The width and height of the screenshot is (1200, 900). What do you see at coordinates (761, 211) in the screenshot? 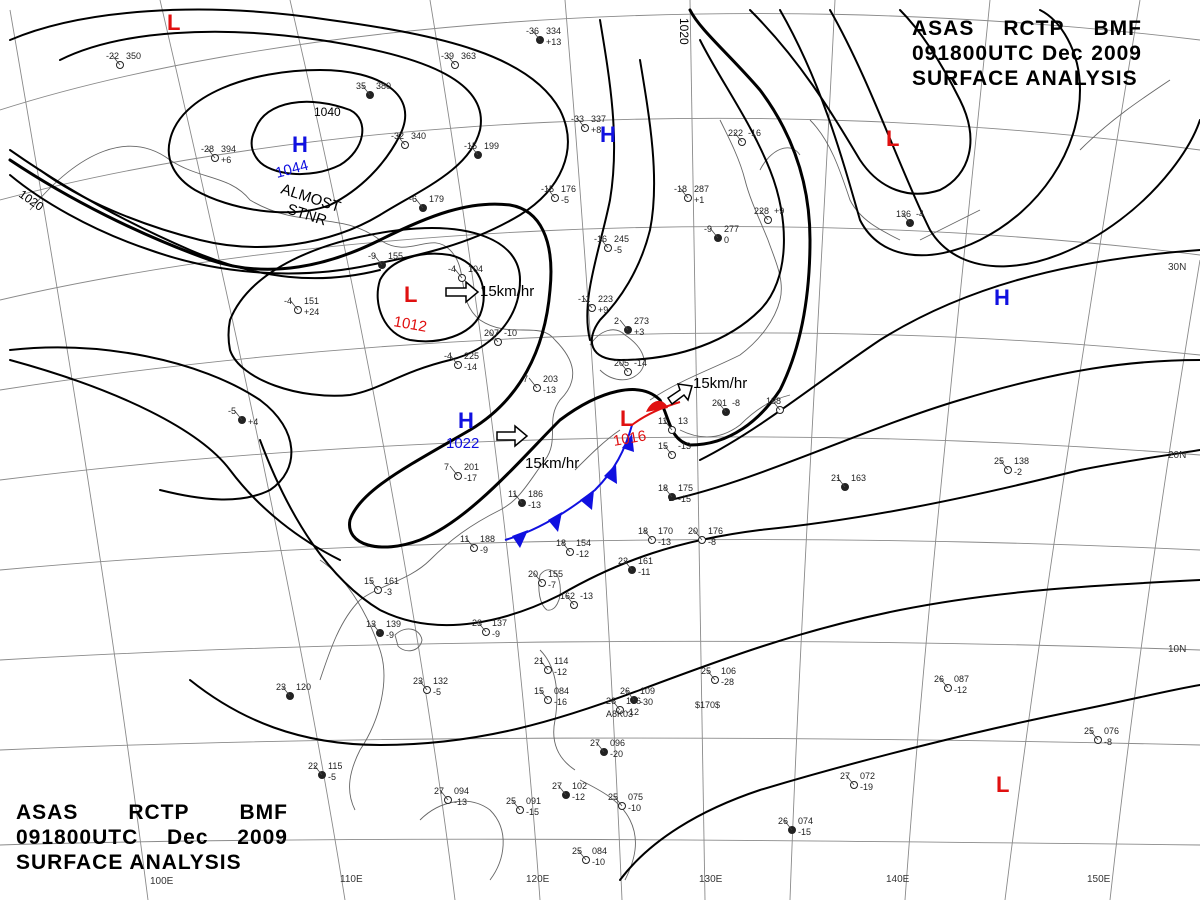
I see `station-temp: 228` at bounding box center [761, 211].